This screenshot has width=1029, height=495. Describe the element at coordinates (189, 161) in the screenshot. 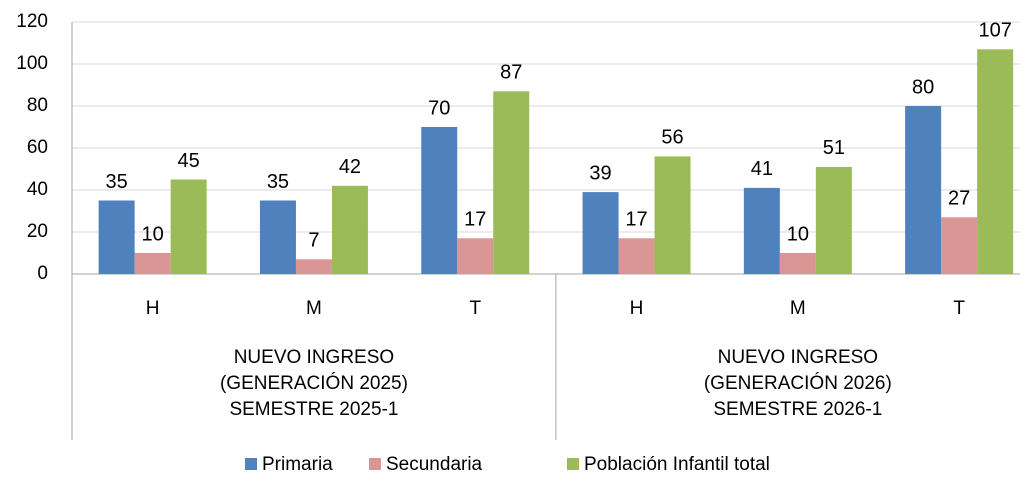

I see `data-label: 45` at that location.